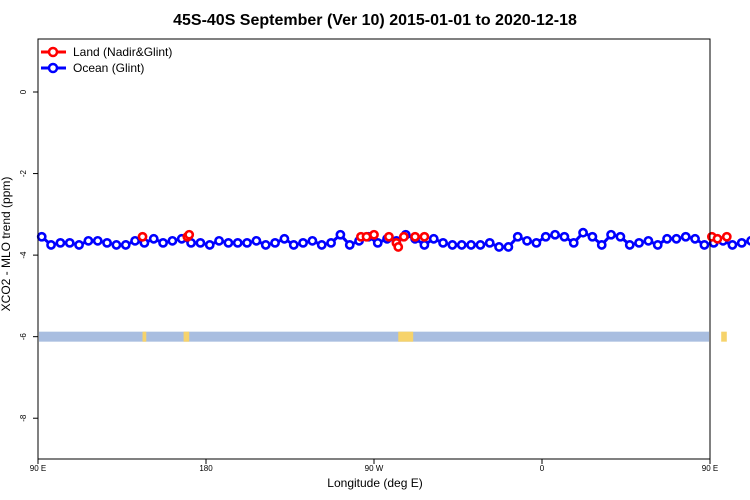 The width and height of the screenshot is (750, 500). I want to click on y-tick-label: -4, so click(23, 255).